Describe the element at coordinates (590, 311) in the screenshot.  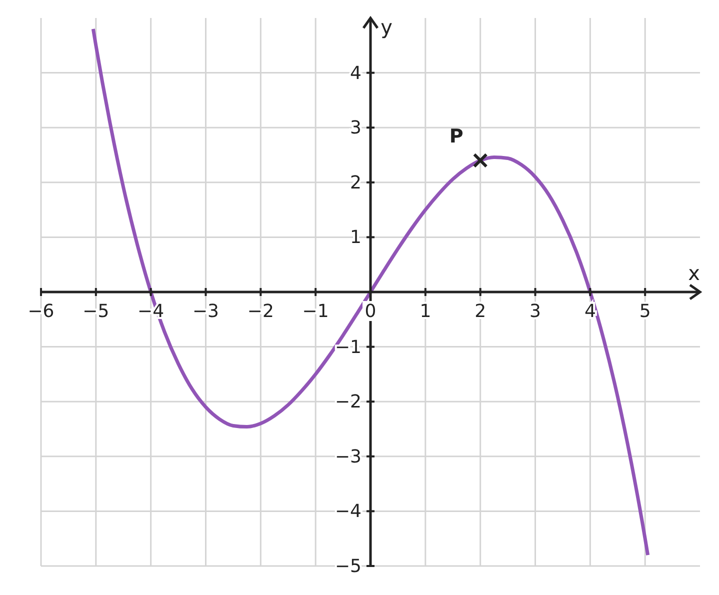
I see `x-tick-label: 4` at that location.